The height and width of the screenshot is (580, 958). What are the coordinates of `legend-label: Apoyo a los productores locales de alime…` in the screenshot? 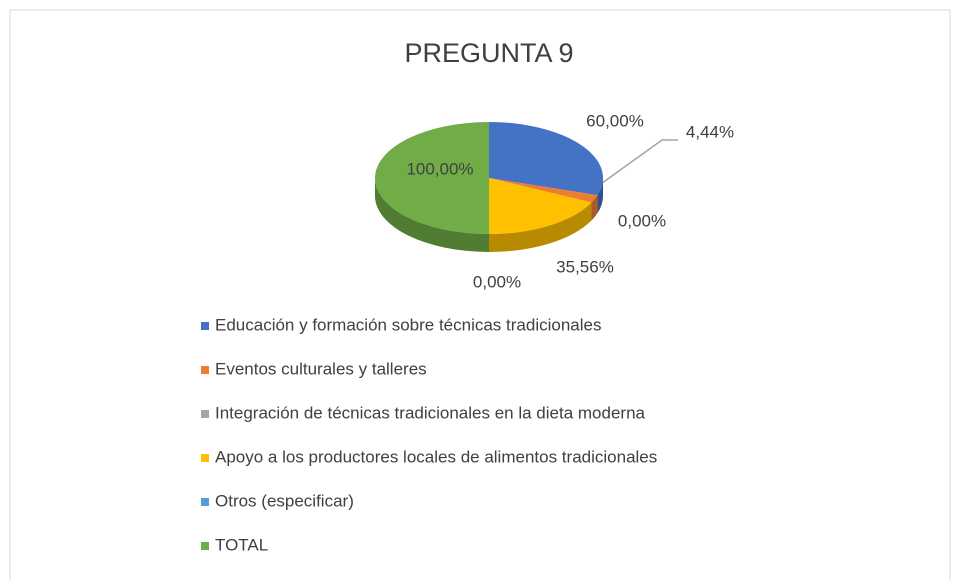 It's located at (436, 456).